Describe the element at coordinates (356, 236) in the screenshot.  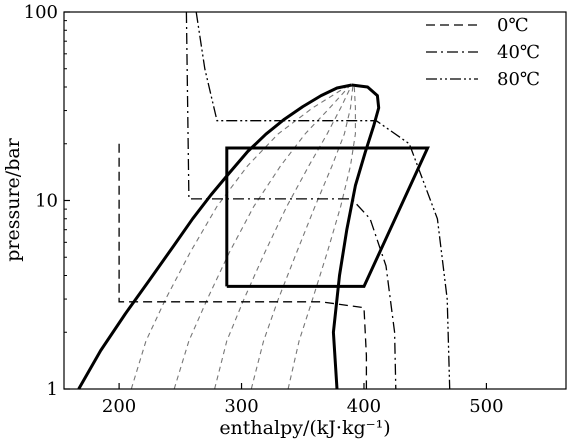
I see `saturated-vapor-line` at that location.